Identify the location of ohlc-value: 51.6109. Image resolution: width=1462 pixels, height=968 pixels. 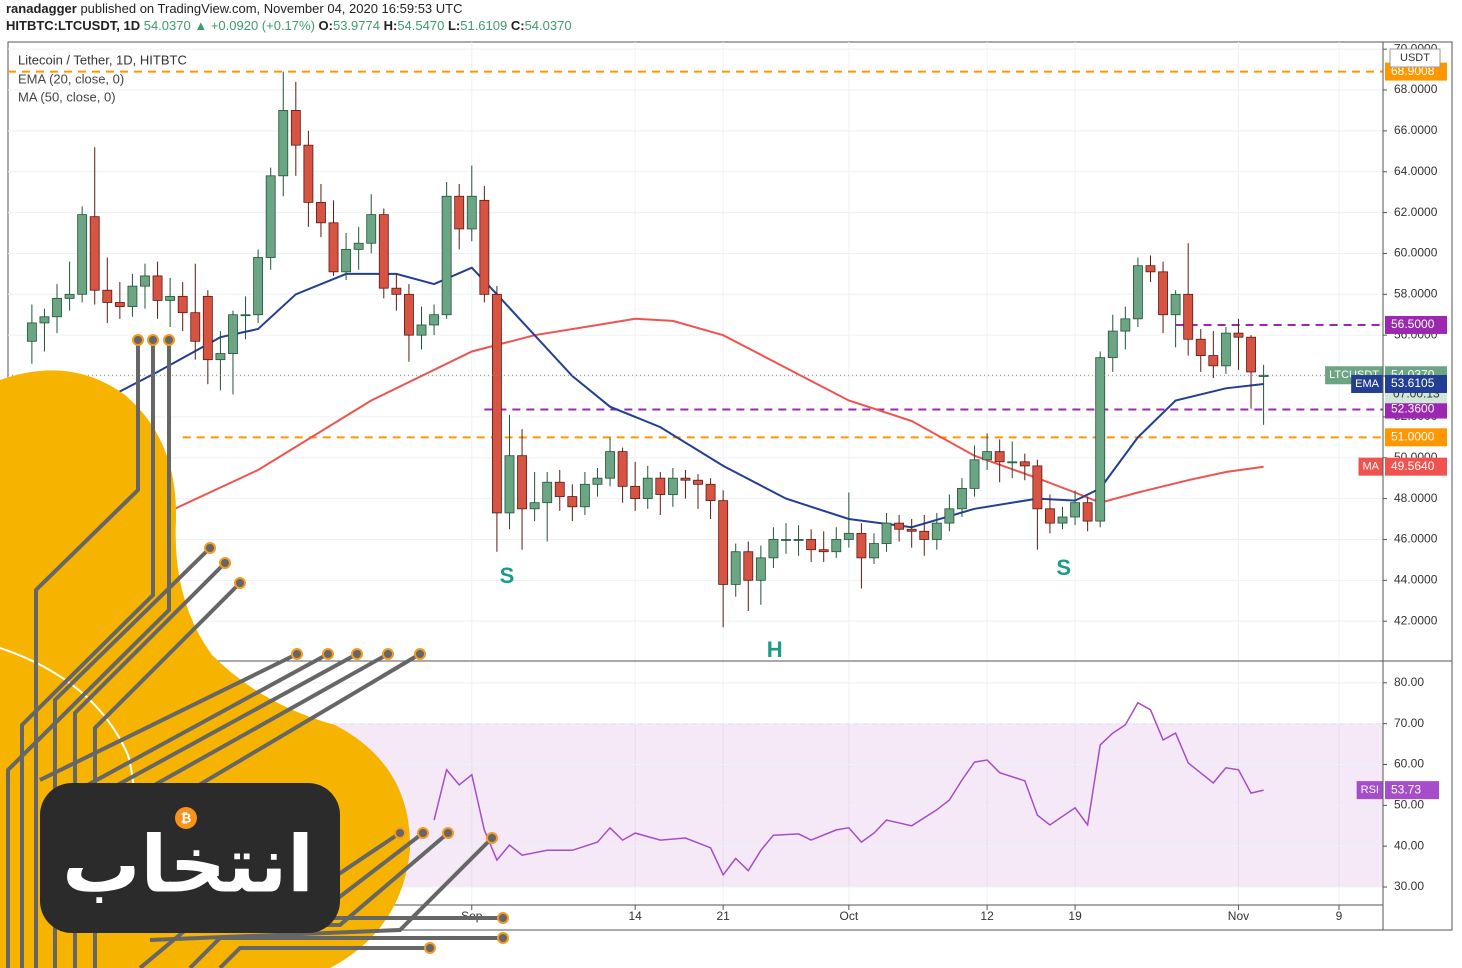
(484, 25).